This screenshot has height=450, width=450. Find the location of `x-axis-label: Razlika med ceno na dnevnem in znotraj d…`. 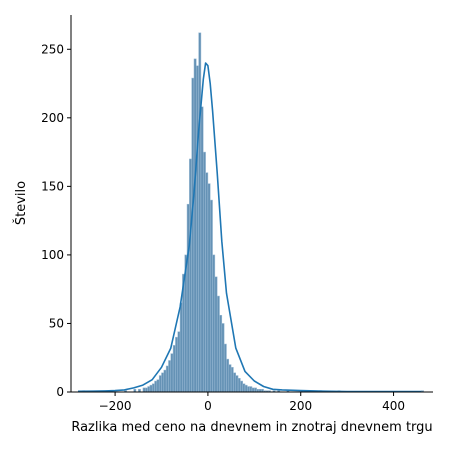

x-axis-label: Razlika med ceno na dnevnem in znotraj d… is located at coordinates (251, 427).